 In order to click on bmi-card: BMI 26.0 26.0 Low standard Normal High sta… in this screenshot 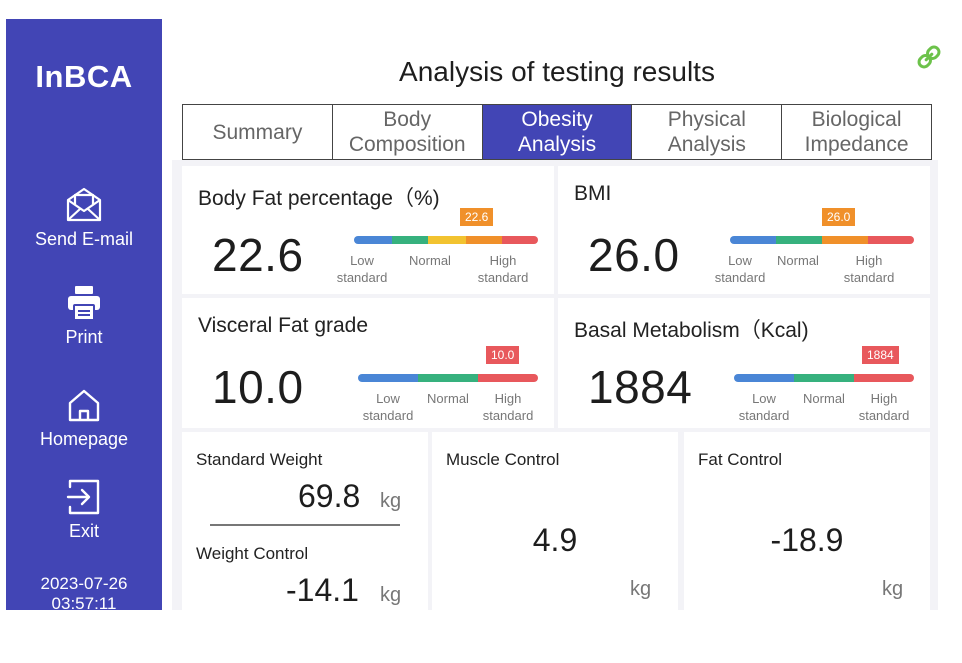, I will do `click(744, 230)`.